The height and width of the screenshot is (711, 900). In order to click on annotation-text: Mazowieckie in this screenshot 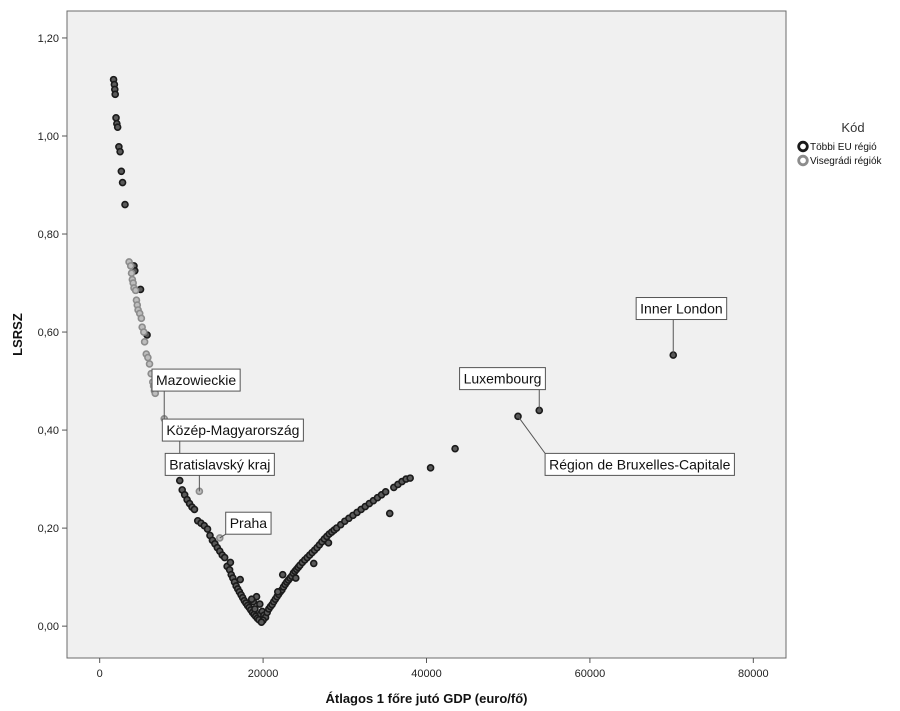, I will do `click(196, 380)`.